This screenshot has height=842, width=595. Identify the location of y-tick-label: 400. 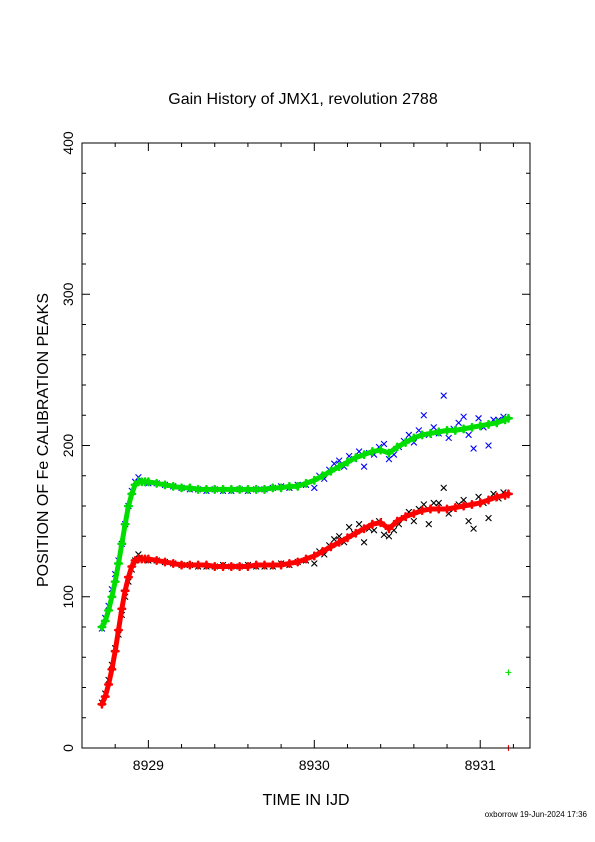
(68, 143).